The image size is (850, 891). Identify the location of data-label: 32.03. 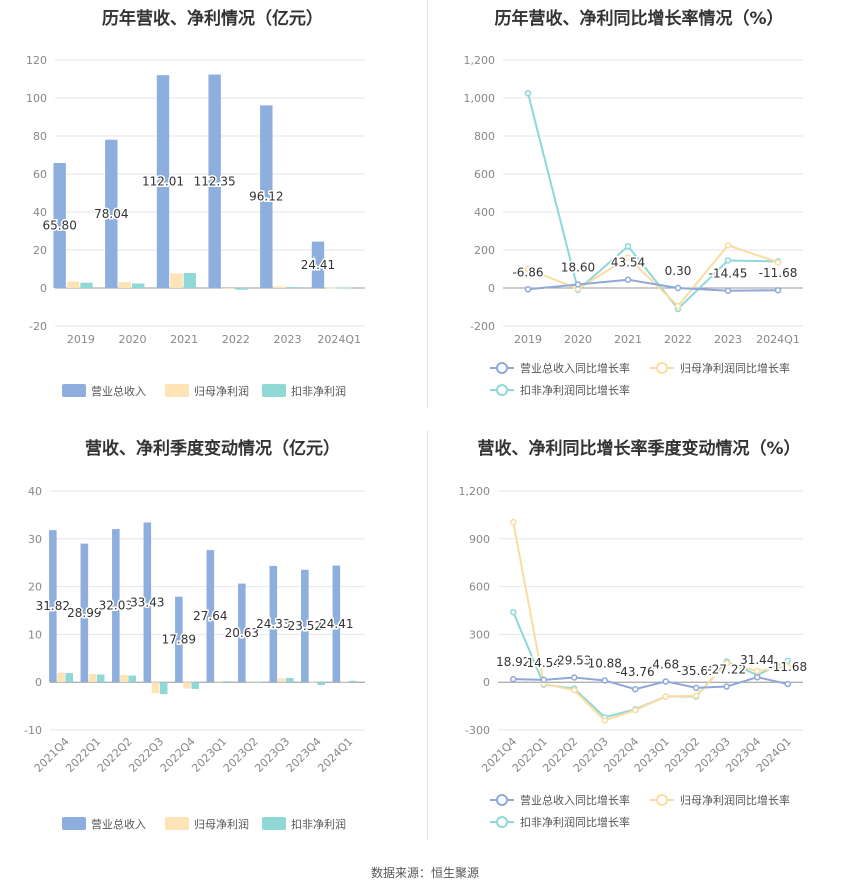
(116, 606).